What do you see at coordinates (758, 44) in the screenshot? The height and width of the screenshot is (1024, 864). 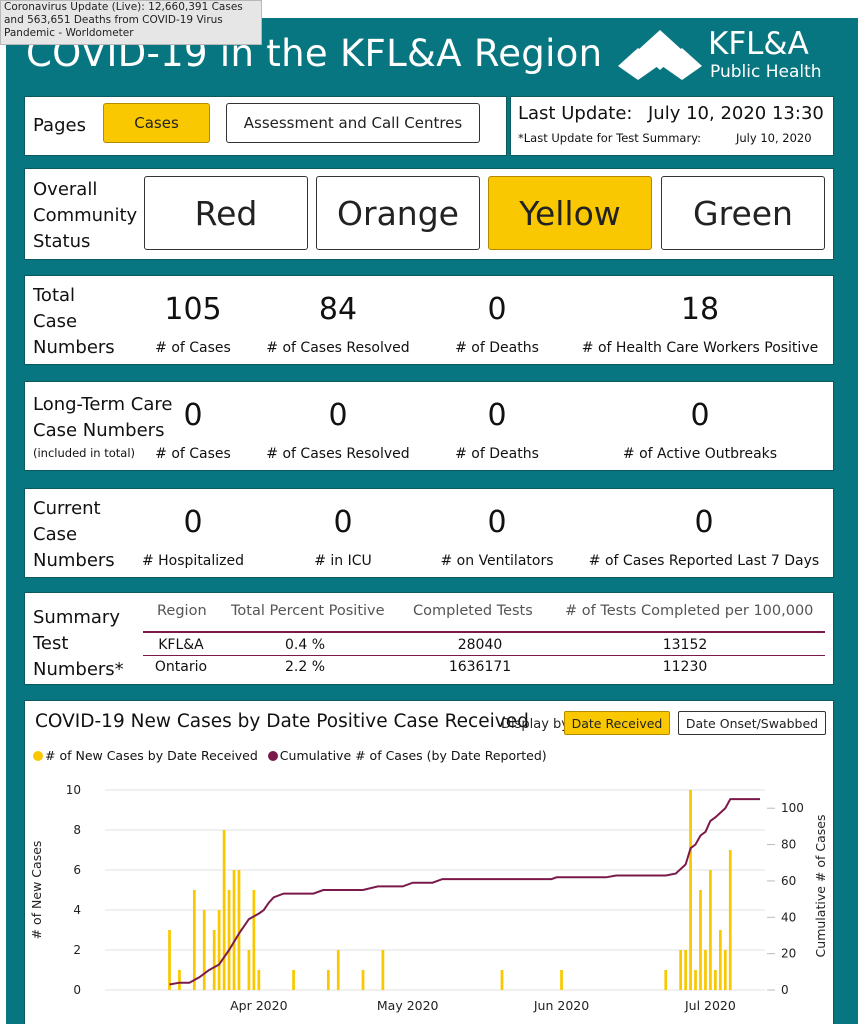 I see `logo-text-kfla: KFL&A` at bounding box center [758, 44].